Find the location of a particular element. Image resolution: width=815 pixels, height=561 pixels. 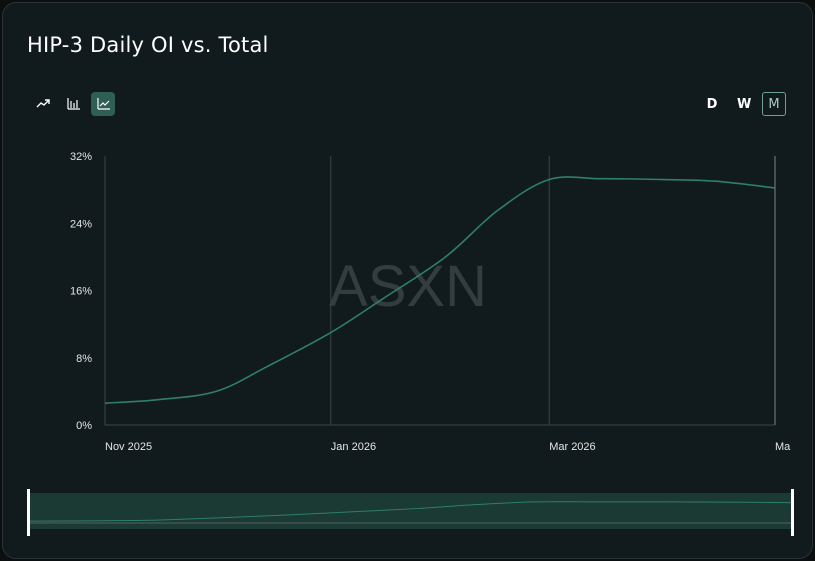

navigator-series-line is located at coordinates (410, 511).